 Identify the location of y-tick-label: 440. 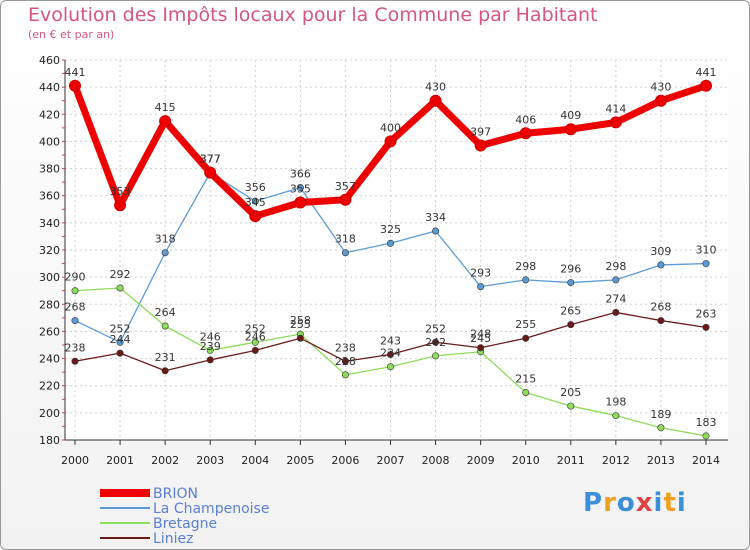
(49, 87).